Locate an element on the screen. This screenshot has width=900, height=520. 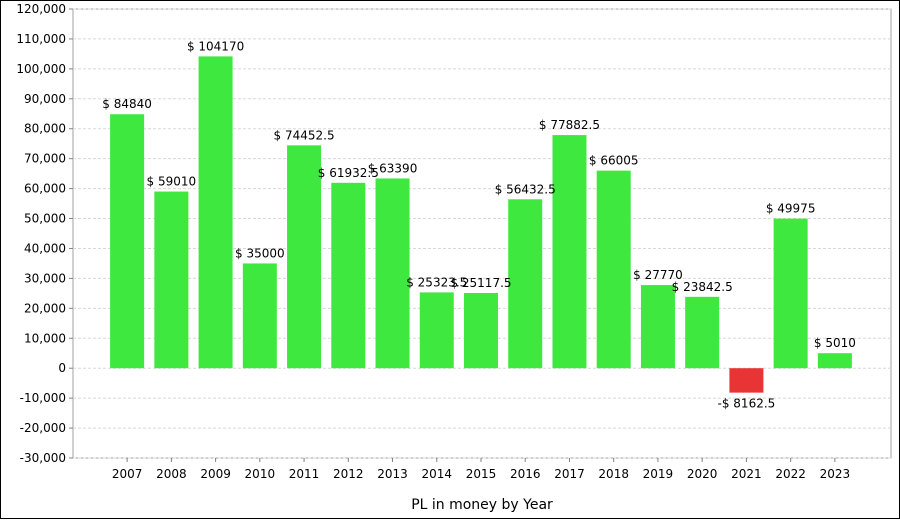
x-tick-label: 2008 is located at coordinates (171, 474).